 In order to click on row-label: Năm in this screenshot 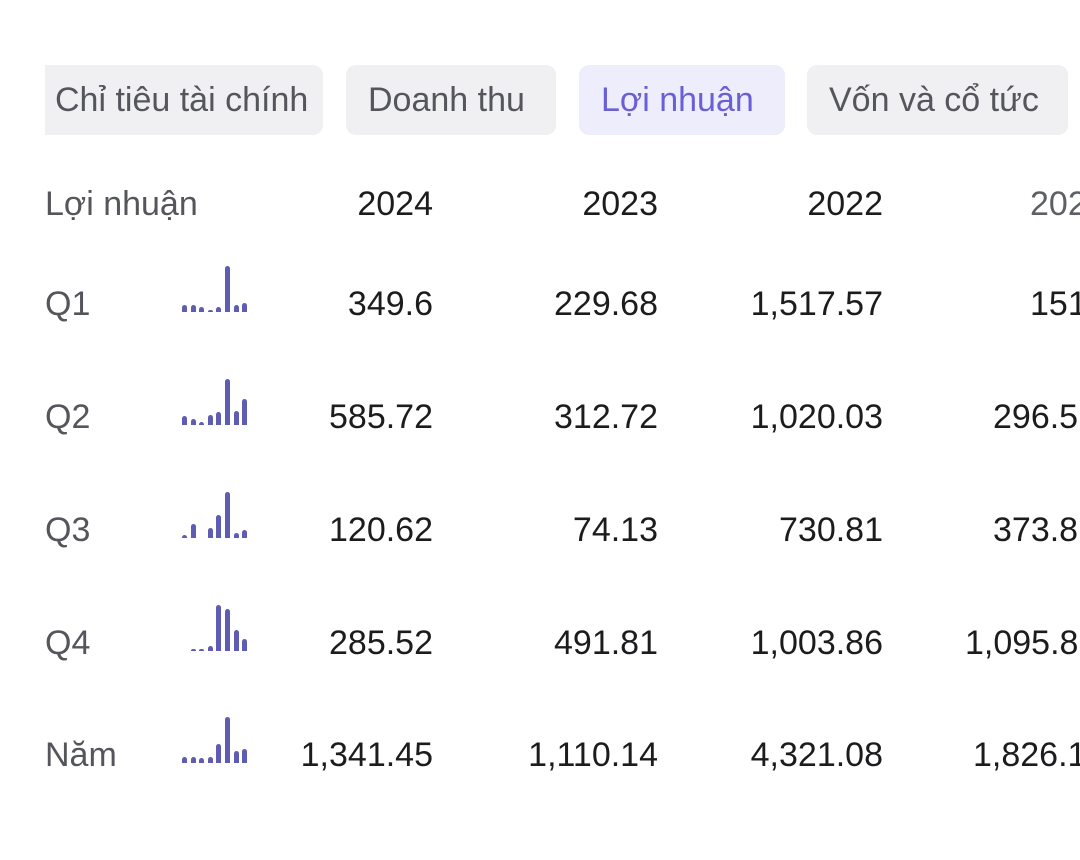, I will do `click(81, 755)`.